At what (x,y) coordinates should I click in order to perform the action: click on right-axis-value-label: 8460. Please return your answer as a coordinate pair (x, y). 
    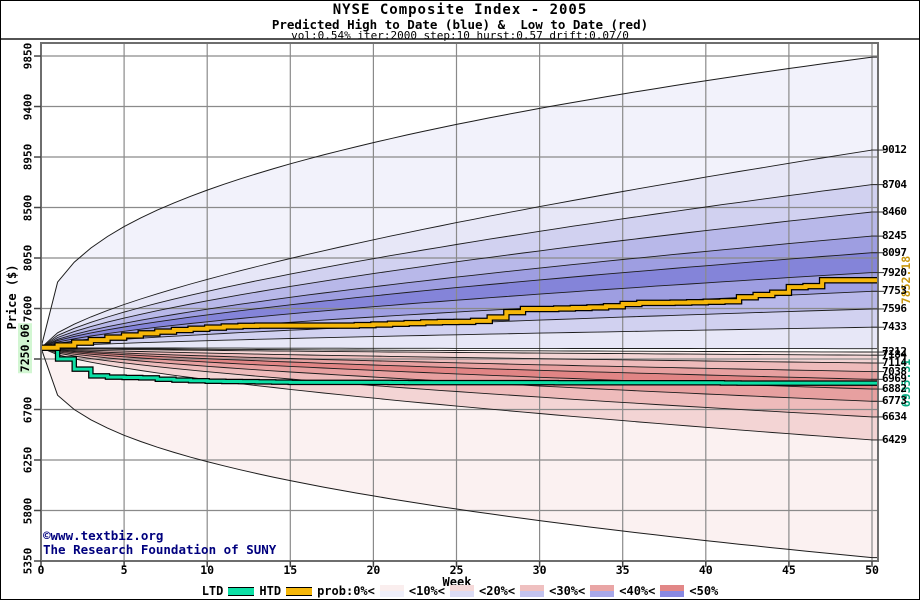
    Looking at the image, I should click on (894, 211).